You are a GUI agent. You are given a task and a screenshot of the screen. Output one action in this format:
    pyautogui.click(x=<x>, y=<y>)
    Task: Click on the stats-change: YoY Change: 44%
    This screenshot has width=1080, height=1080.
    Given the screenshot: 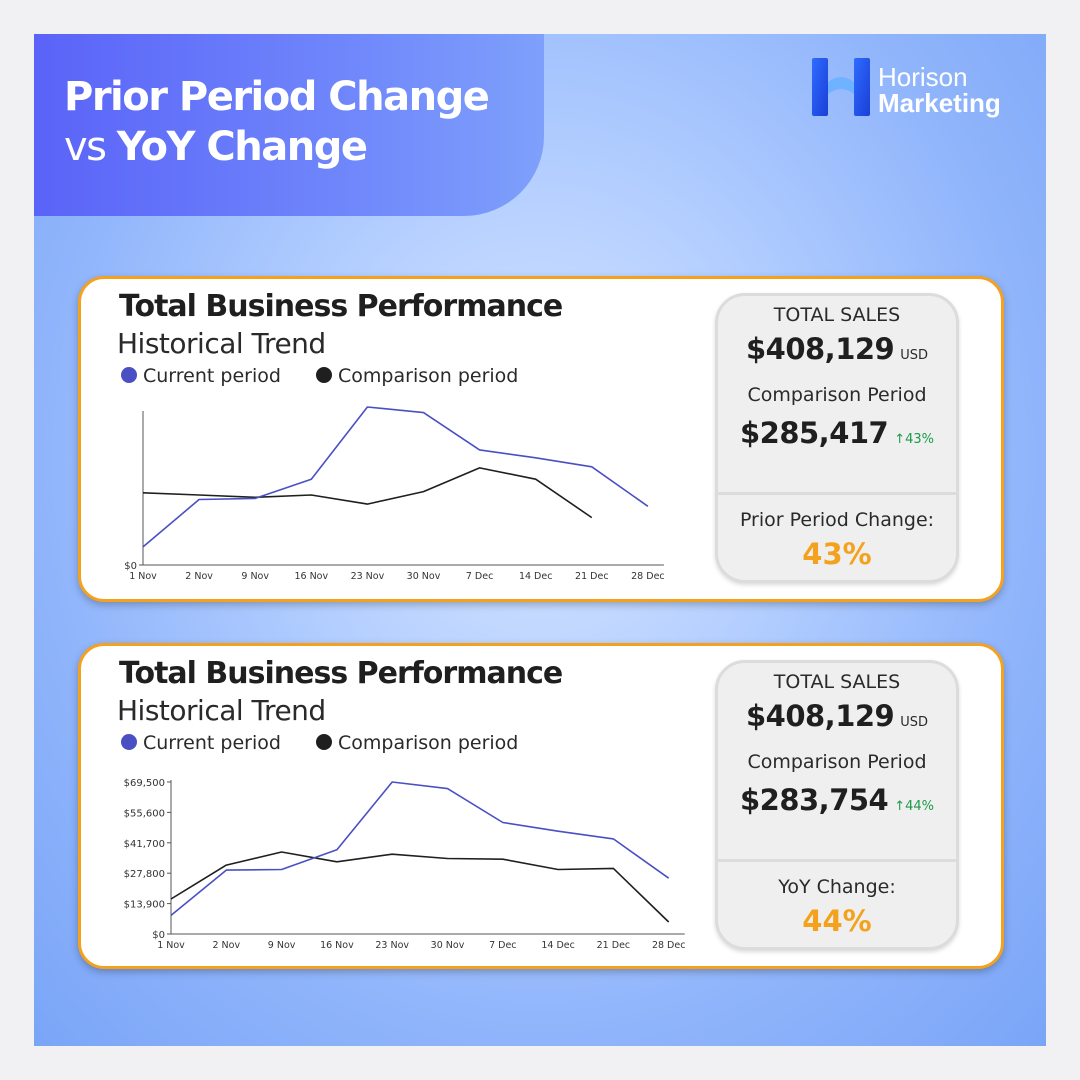 What is the action you would take?
    pyautogui.click(x=837, y=904)
    